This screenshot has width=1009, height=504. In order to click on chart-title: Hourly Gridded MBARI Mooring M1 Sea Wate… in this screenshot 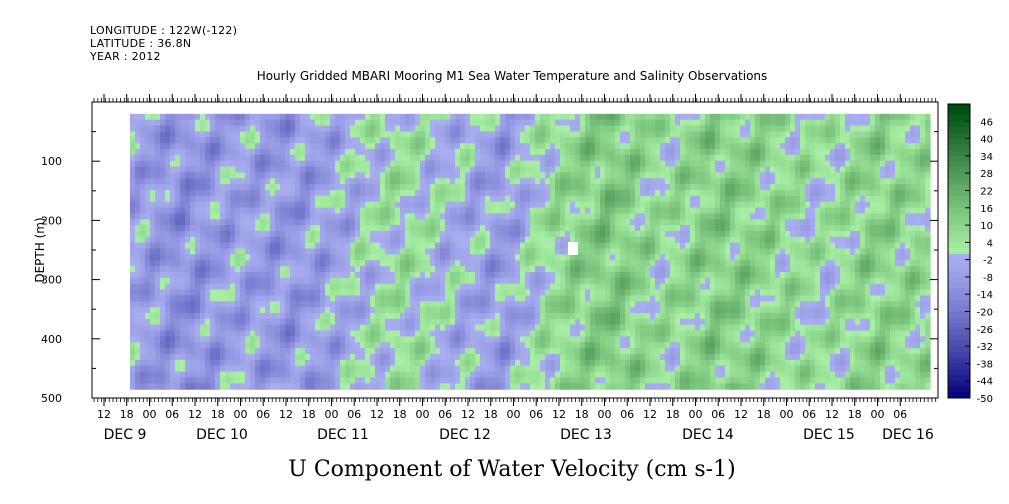, I will do `click(512, 76)`.